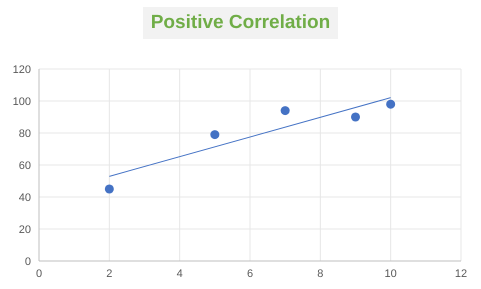 Image resolution: width=481 pixels, height=289 pixels. What do you see at coordinates (240, 23) in the screenshot?
I see `chart-title: Positive Correlation` at bounding box center [240, 23].